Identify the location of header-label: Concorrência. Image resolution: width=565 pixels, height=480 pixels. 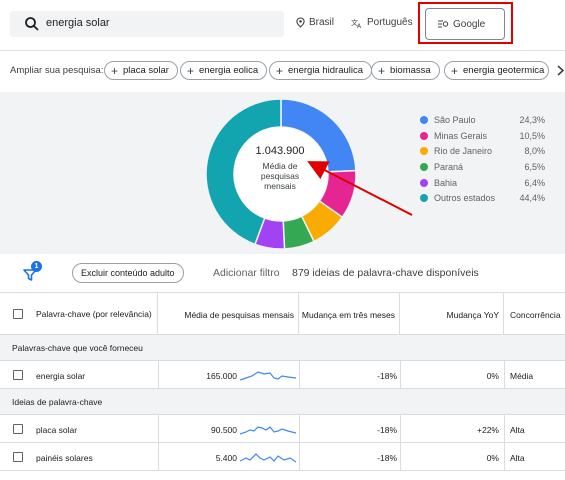
(535, 314).